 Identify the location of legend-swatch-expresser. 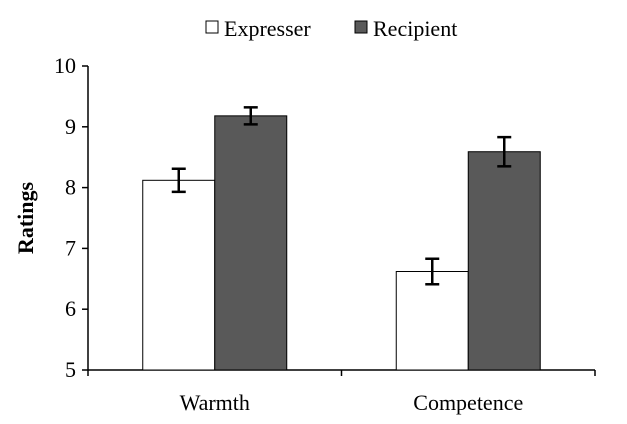
(212, 27).